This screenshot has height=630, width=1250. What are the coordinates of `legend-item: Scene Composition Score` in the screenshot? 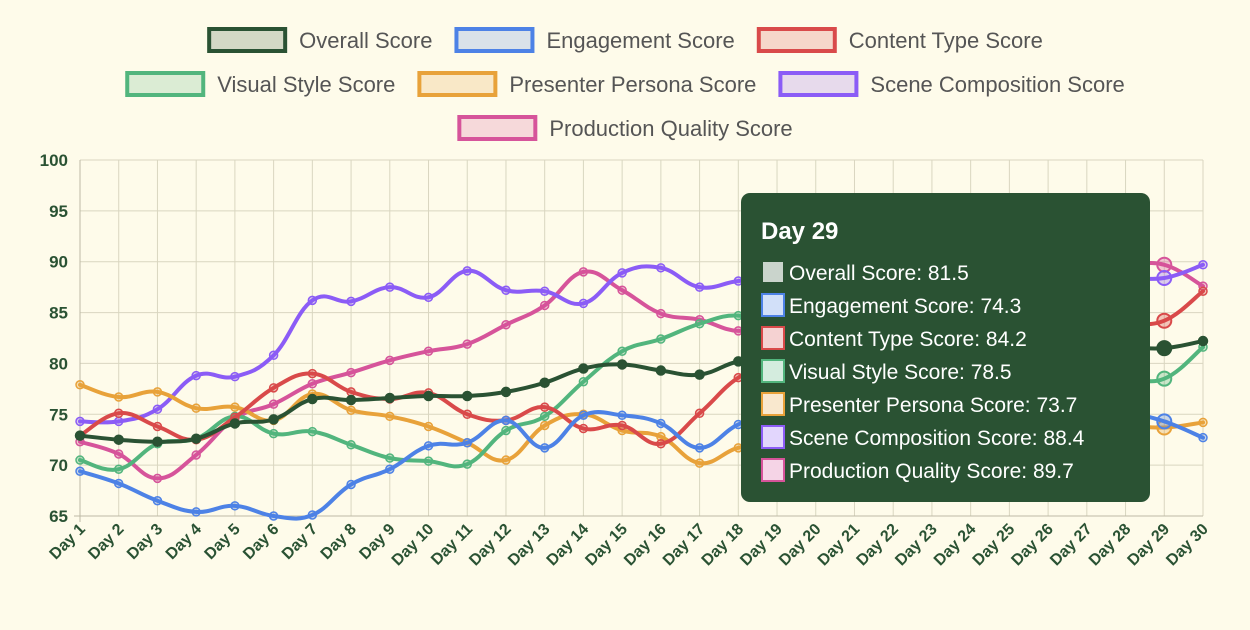 It's located at (951, 84).